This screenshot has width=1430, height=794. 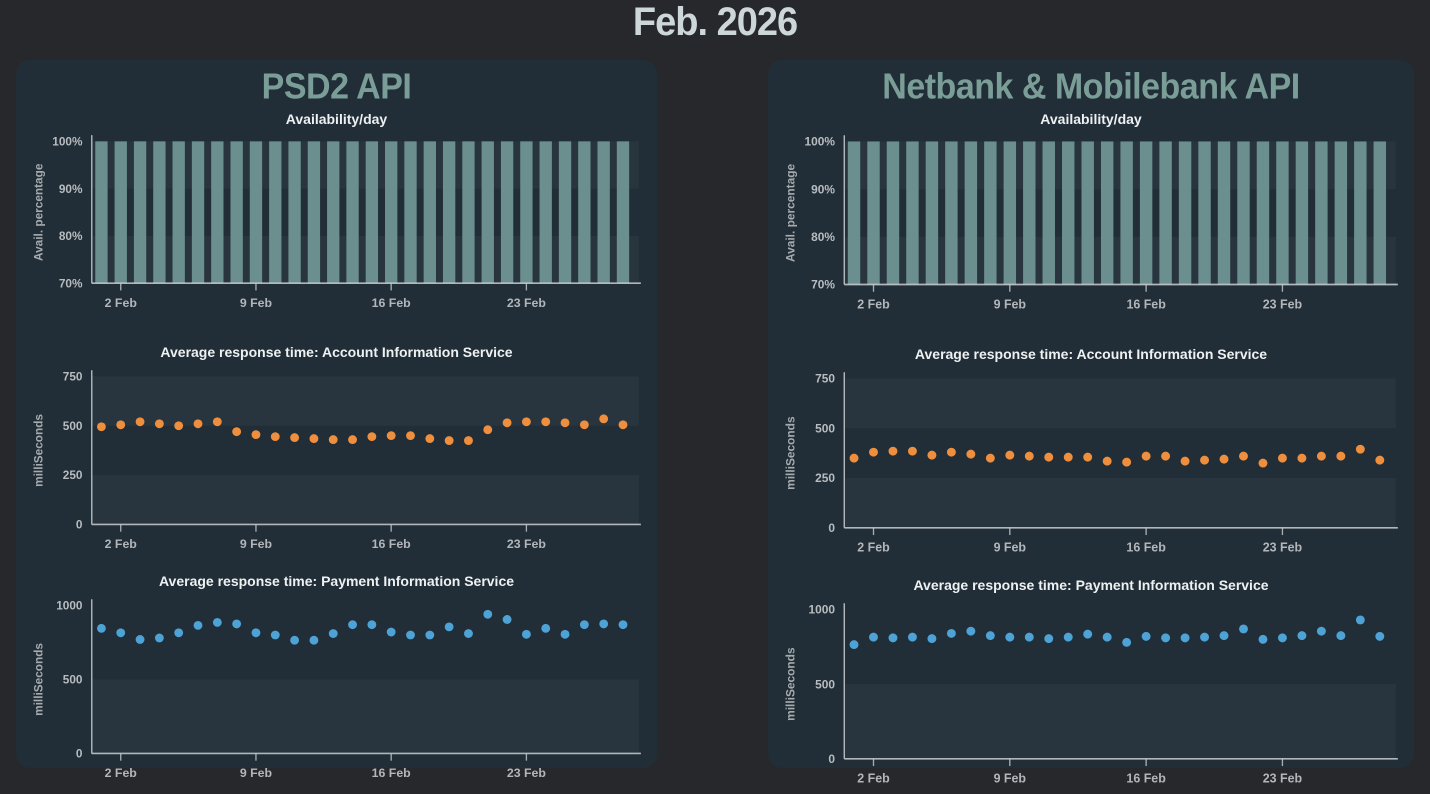 What do you see at coordinates (715, 22) in the screenshot?
I see `page-title: Feb. 2026` at bounding box center [715, 22].